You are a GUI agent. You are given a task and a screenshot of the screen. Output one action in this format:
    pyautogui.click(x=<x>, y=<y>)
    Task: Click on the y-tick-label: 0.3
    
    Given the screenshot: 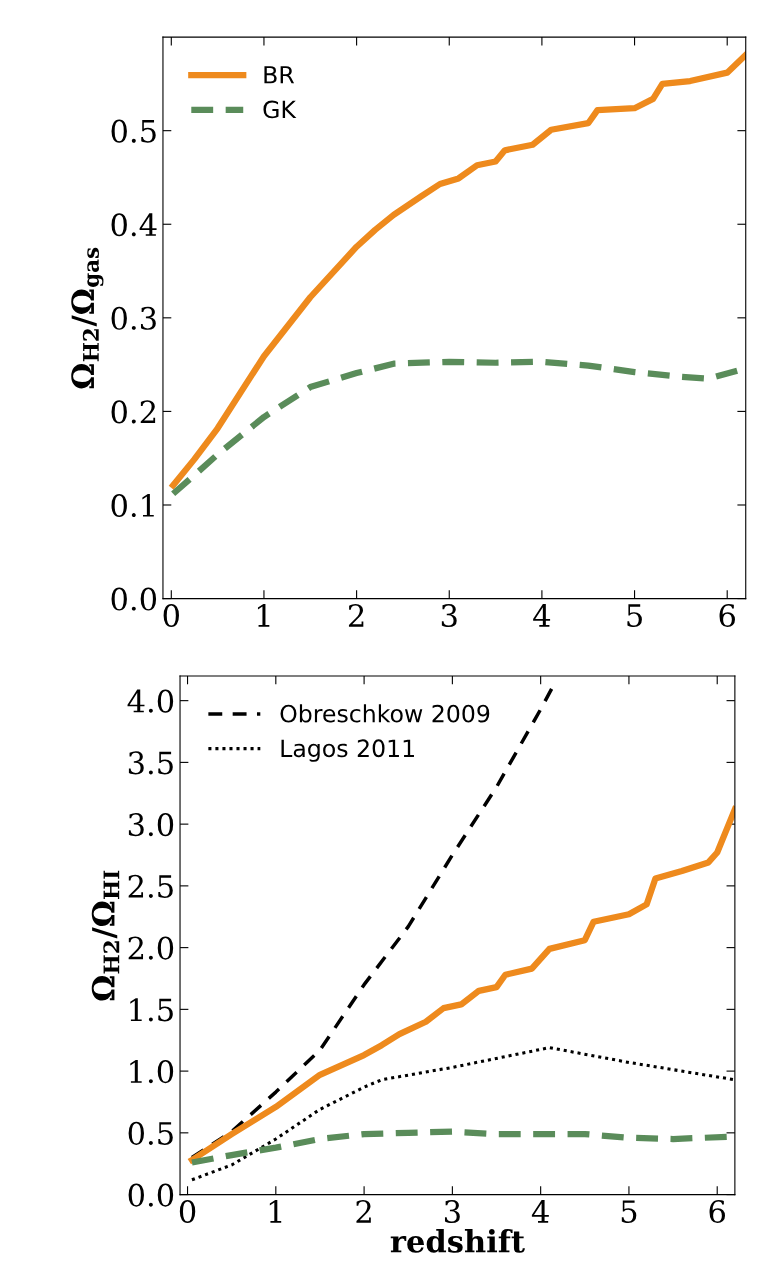 What is the action you would take?
    pyautogui.click(x=133, y=318)
    